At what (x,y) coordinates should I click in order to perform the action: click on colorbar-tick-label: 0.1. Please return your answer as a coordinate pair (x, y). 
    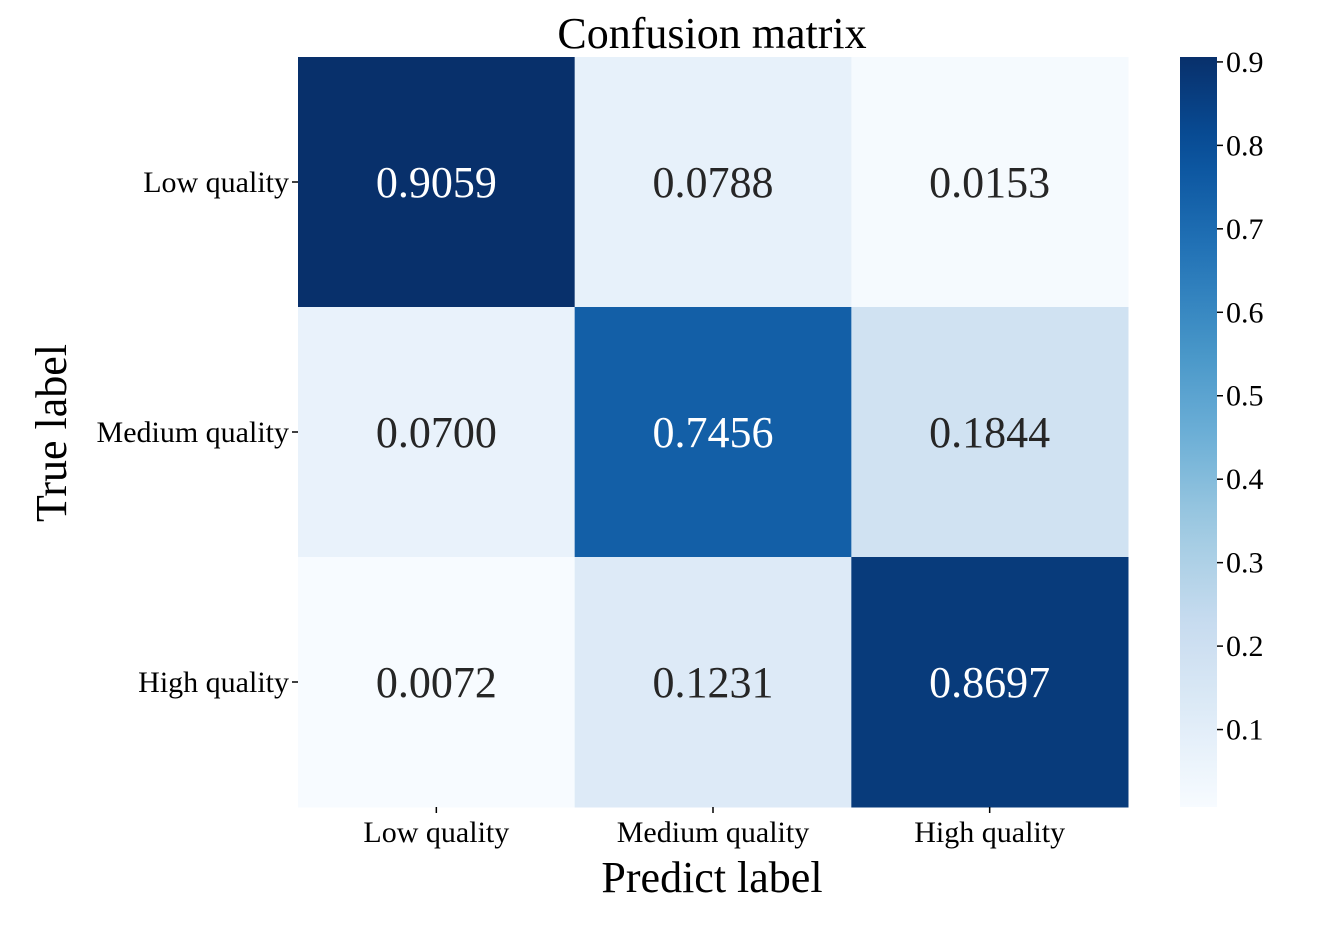
    Looking at the image, I should click on (1245, 730).